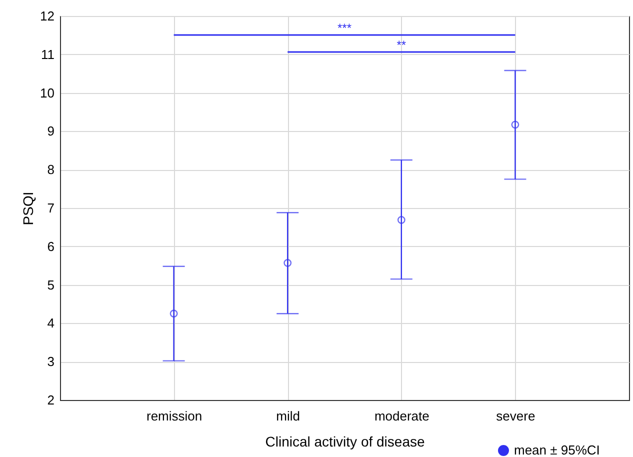 The image size is (633, 457). I want to click on x-tick-label: severe, so click(516, 416).